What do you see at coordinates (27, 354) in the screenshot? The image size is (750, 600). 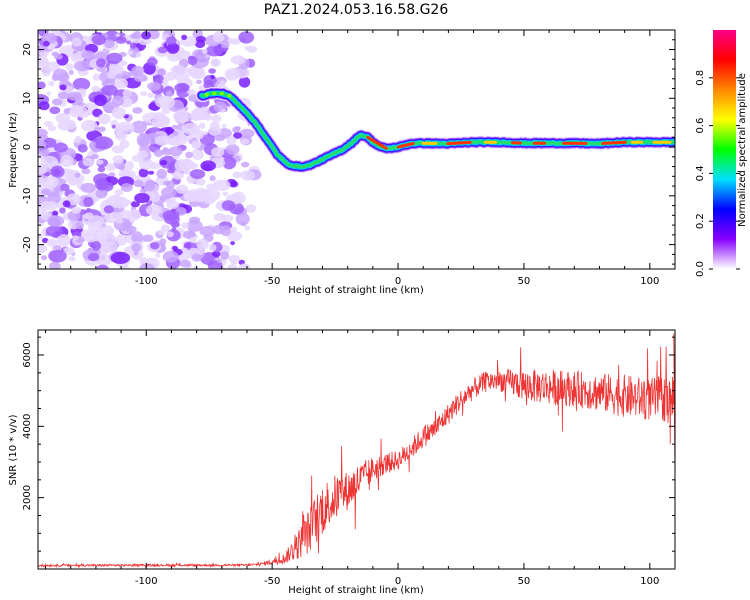 I see `y-tick-label: 6000` at bounding box center [27, 354].